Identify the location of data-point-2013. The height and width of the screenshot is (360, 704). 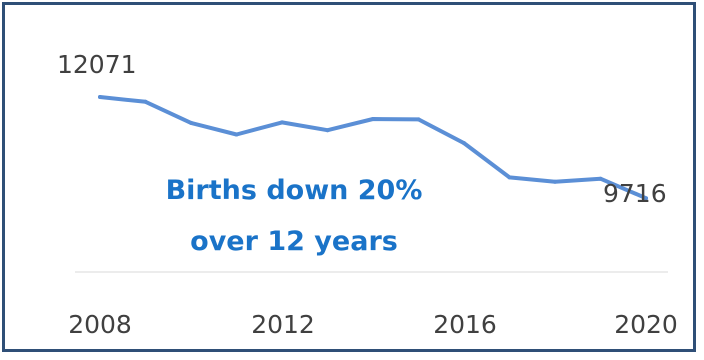
(327, 130).